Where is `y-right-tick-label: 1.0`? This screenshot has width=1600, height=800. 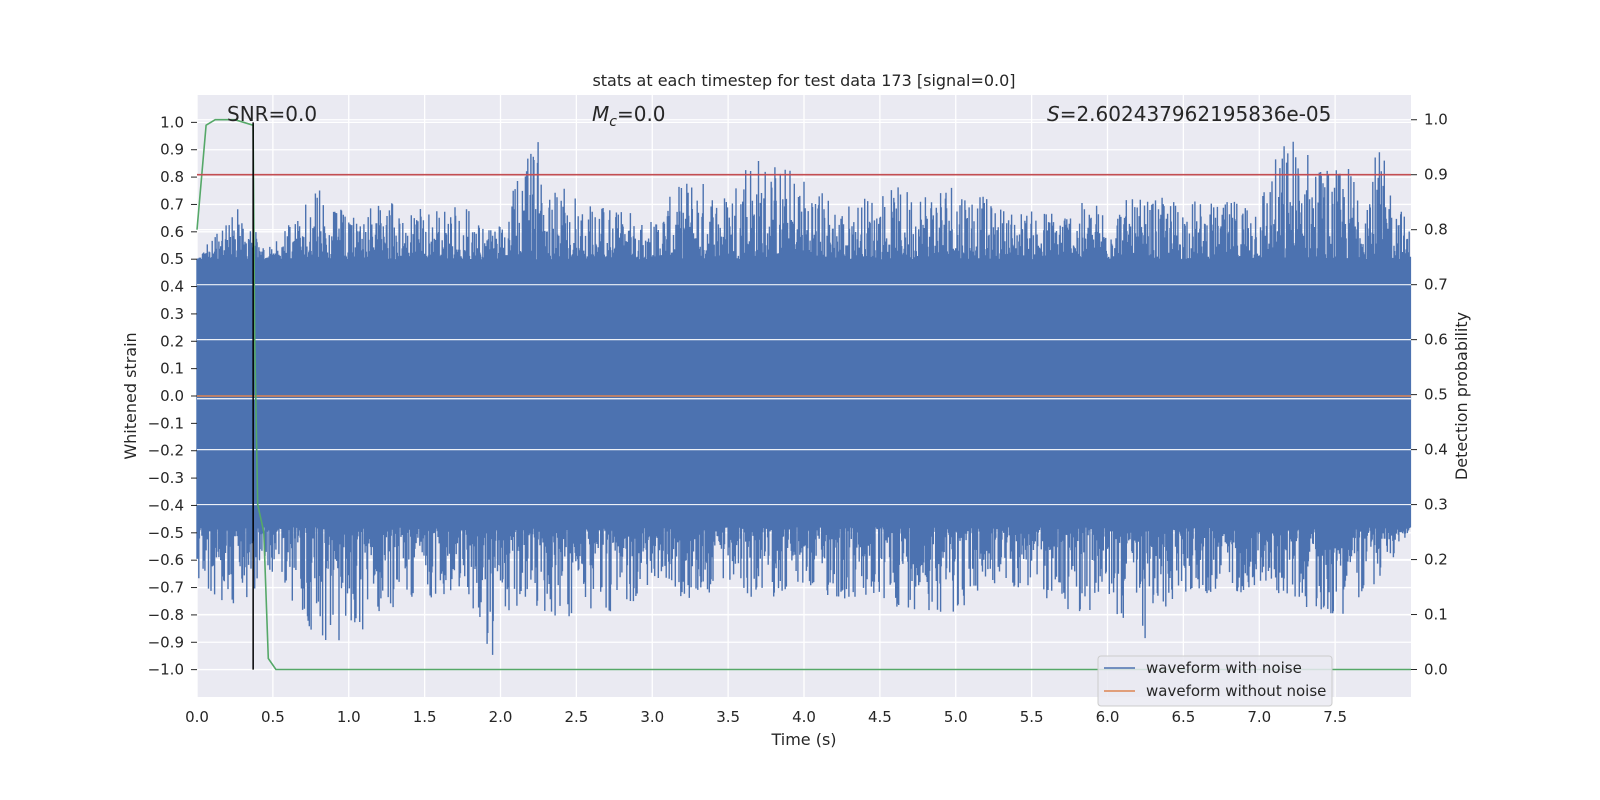
y-right-tick-label: 1.0 is located at coordinates (1436, 120).